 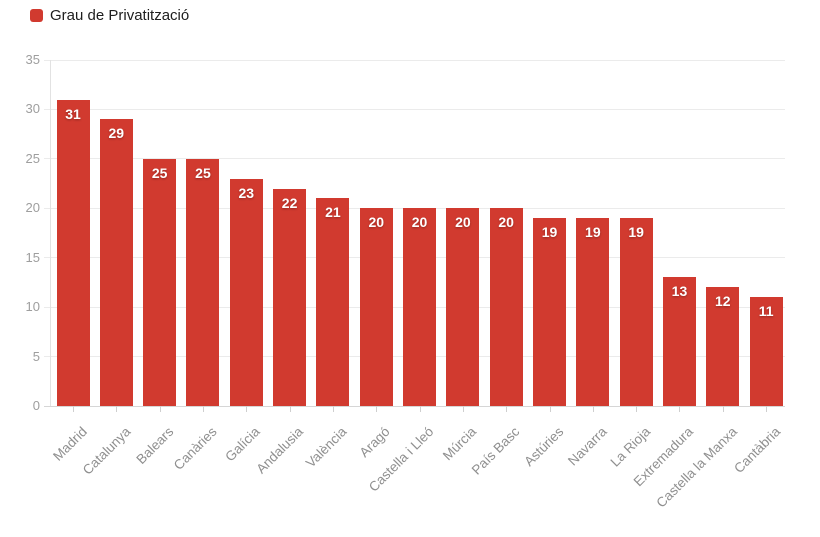 I want to click on bar: 29, so click(x=116, y=262).